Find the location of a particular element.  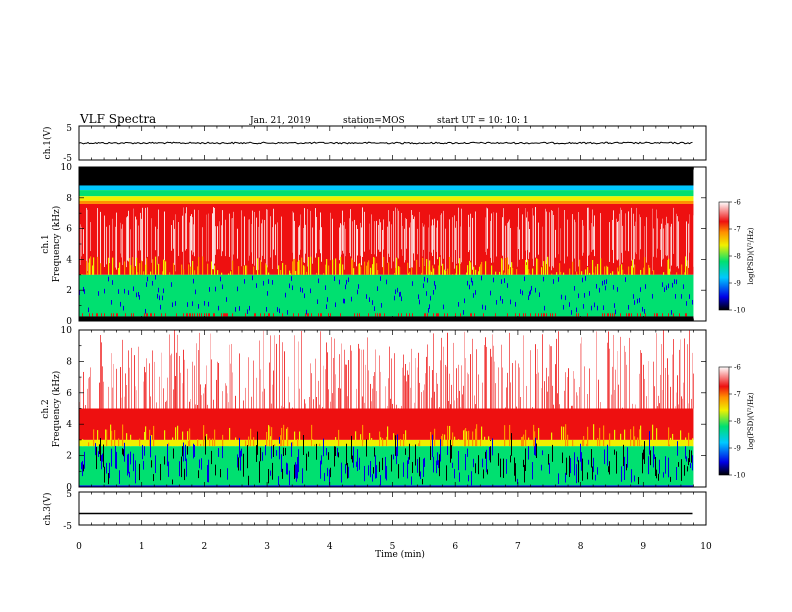

band-black-top is located at coordinates (386, 176).